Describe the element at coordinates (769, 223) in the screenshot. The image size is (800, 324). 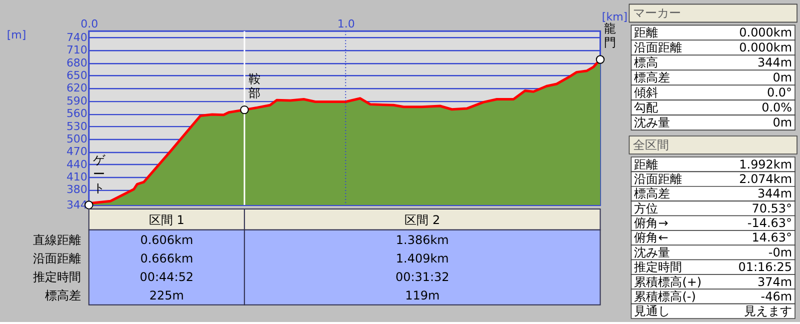
I see `text: -14.63°` at that location.